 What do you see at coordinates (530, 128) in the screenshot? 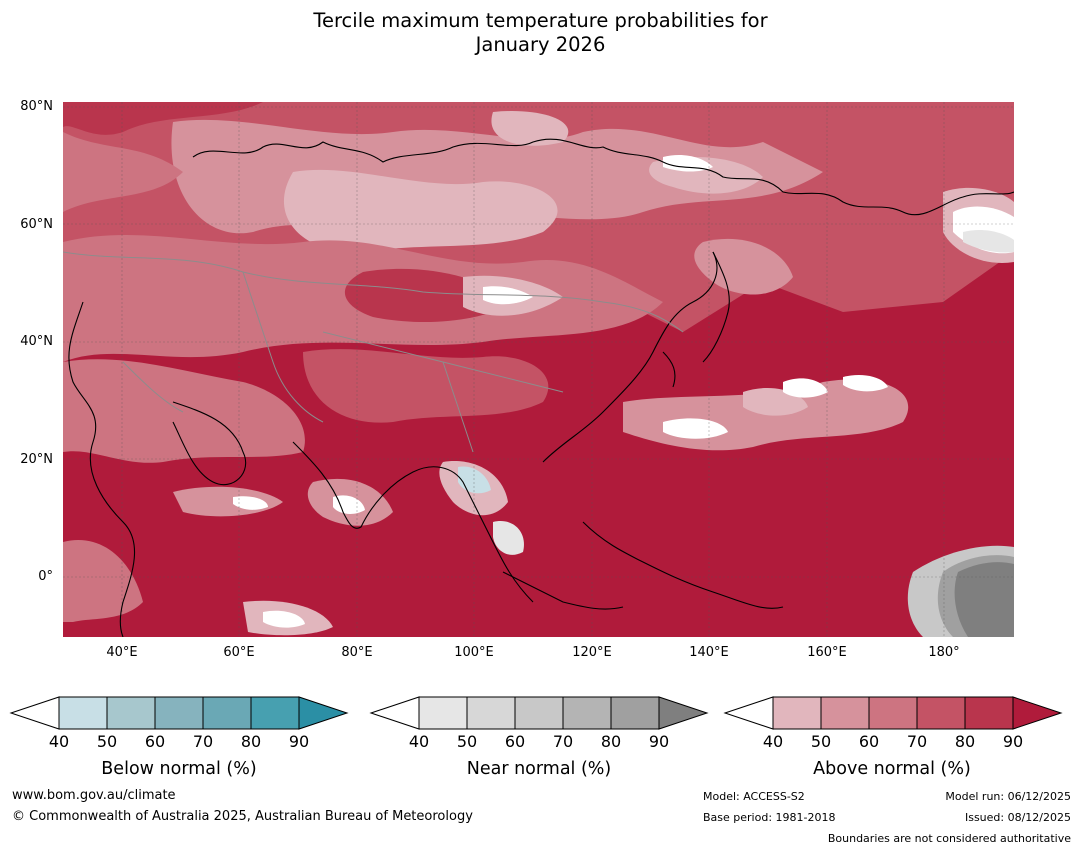
I see `region-arctic-patch` at bounding box center [530, 128].